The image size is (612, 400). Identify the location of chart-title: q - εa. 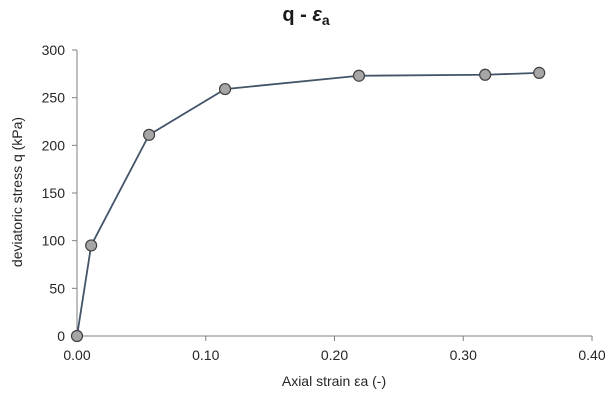
(306, 16).